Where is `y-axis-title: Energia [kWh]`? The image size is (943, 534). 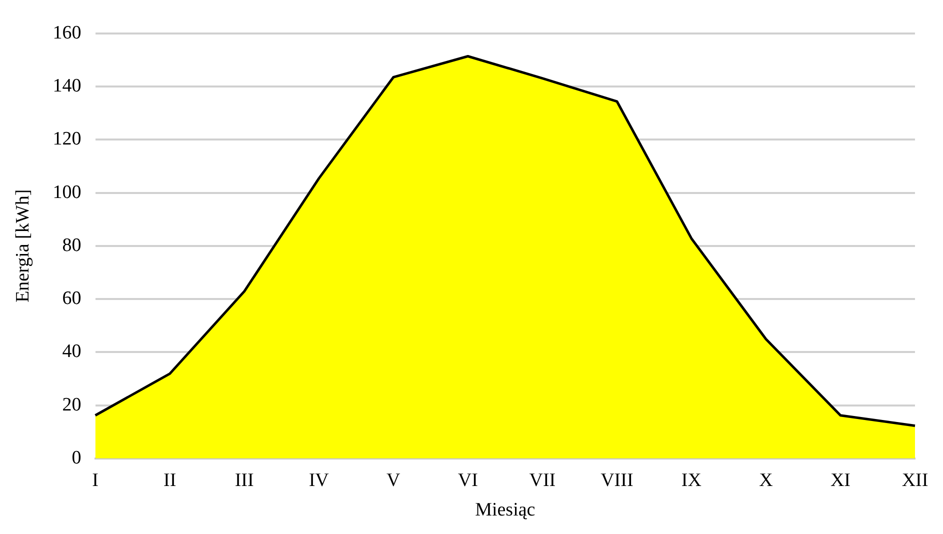 y-axis-title: Energia [kWh] is located at coordinates (23, 245).